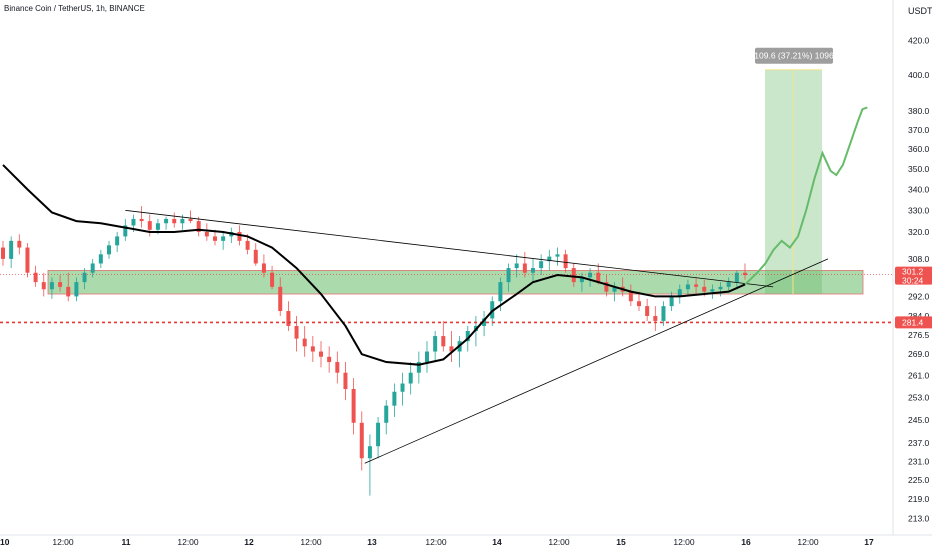 The width and height of the screenshot is (932, 550). Describe the element at coordinates (919, 296) in the screenshot. I see `y-tick-label: 292.0` at that location.